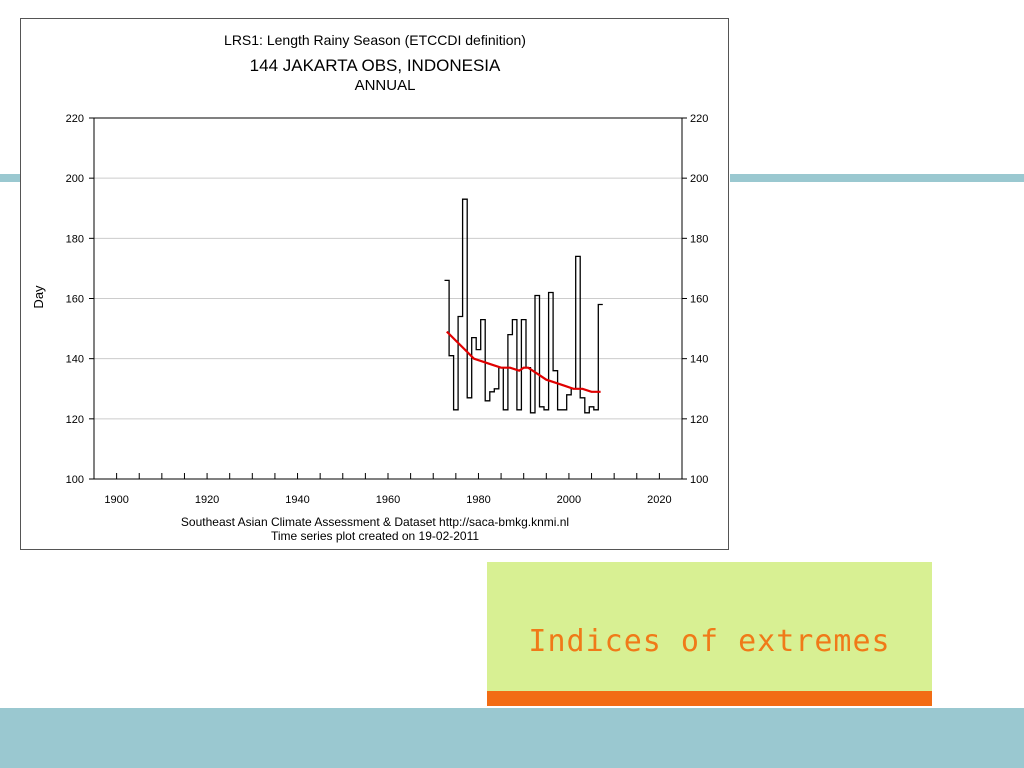  Describe the element at coordinates (75, 360) in the screenshot. I see `y-tick-label-left: 140` at that location.